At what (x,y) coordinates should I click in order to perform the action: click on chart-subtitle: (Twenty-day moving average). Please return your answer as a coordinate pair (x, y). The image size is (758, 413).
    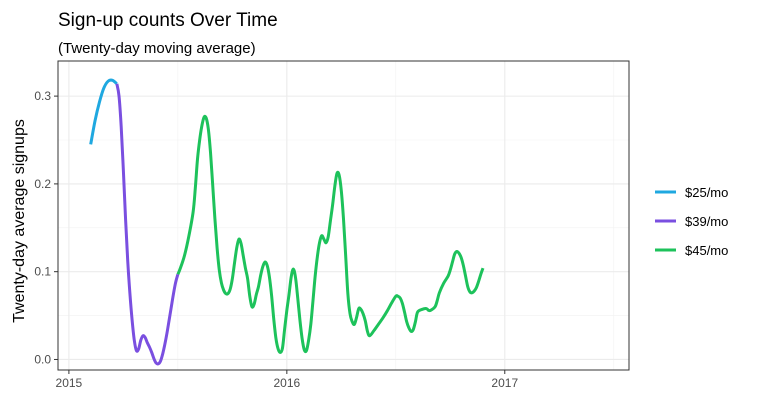
    Looking at the image, I should click on (157, 48).